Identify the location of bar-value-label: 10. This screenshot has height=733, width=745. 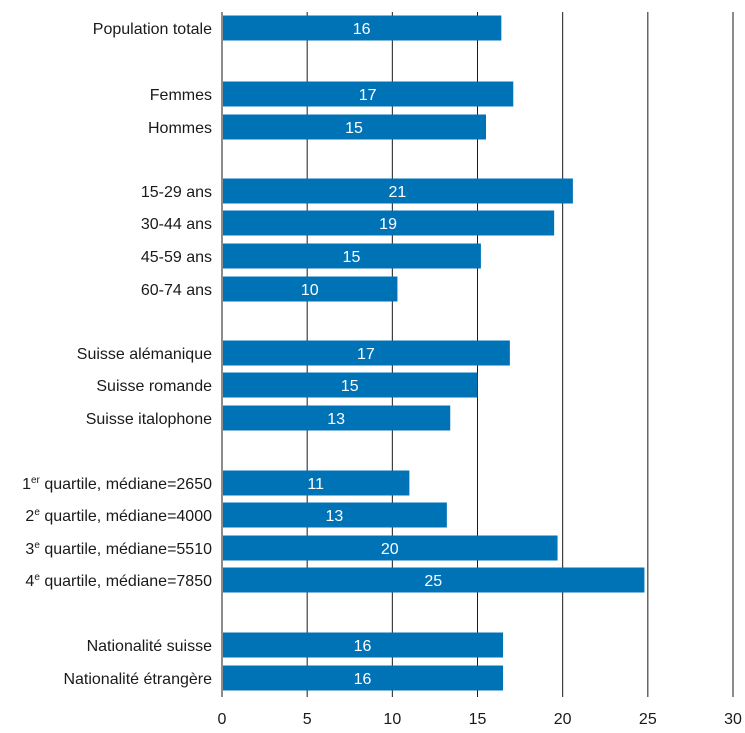
(310, 290).